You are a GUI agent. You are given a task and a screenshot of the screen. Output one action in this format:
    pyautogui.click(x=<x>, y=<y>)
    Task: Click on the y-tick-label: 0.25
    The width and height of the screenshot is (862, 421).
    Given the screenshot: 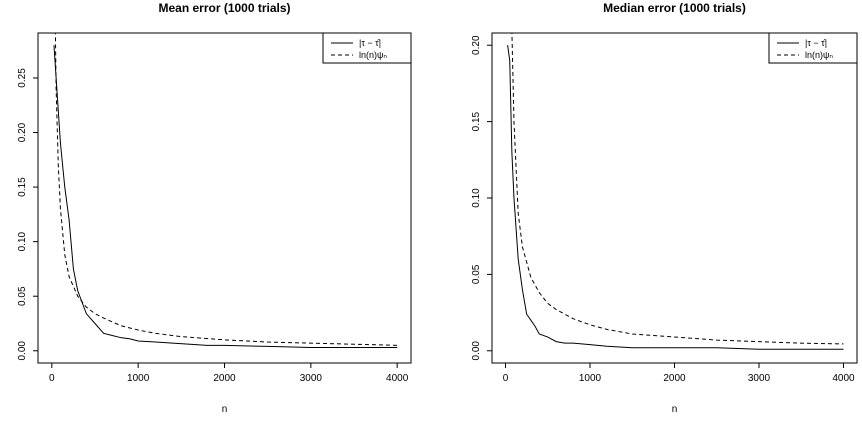 What is the action you would take?
    pyautogui.click(x=22, y=78)
    